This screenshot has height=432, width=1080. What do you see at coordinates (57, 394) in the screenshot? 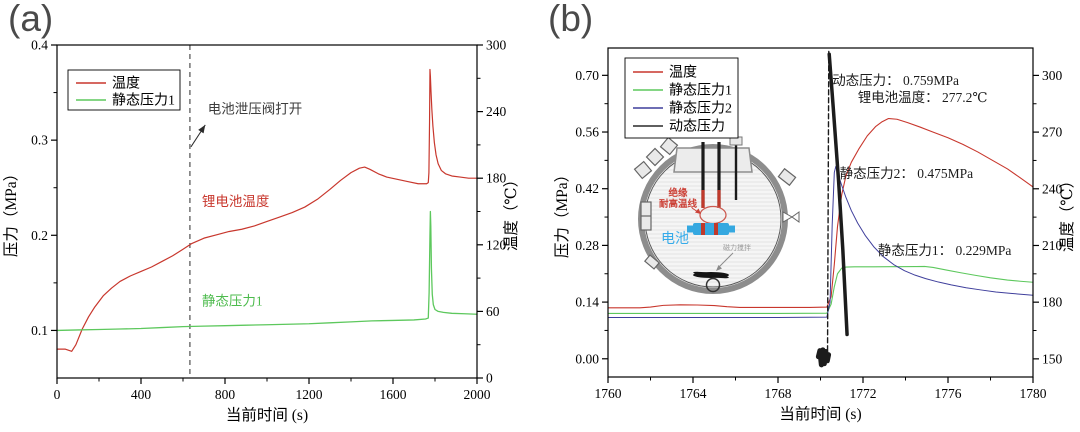
I see `x-tick-label: 0` at bounding box center [57, 394].